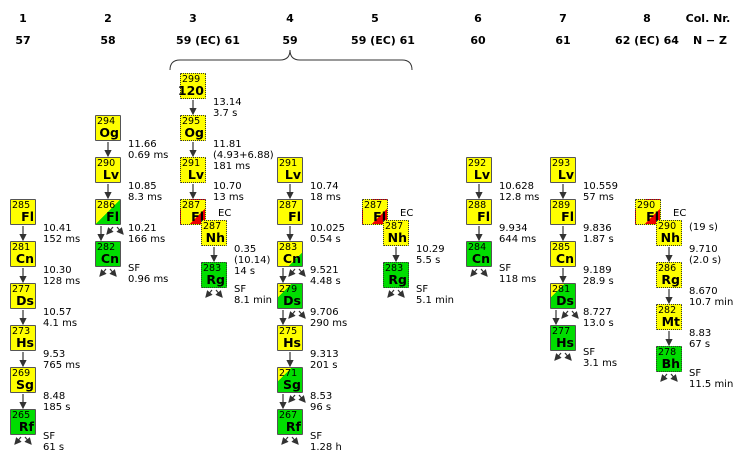 This screenshot has width=738, height=463. What do you see at coordinates (54, 354) in the screenshot?
I see `decay-info: 9.53` at bounding box center [54, 354].